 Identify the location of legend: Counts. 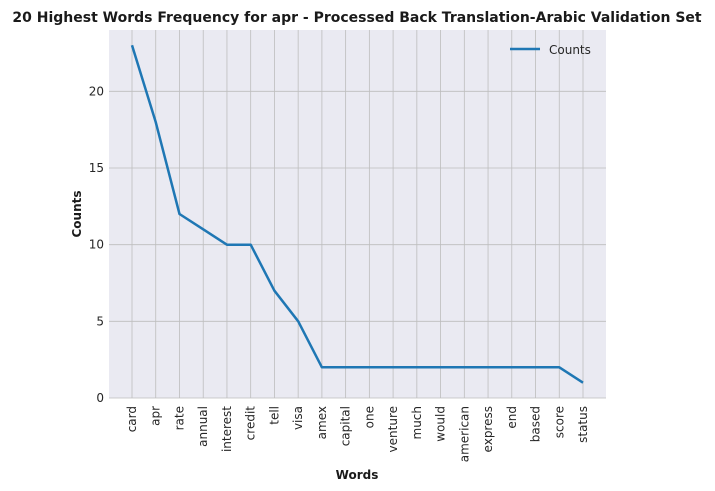
(550, 50).